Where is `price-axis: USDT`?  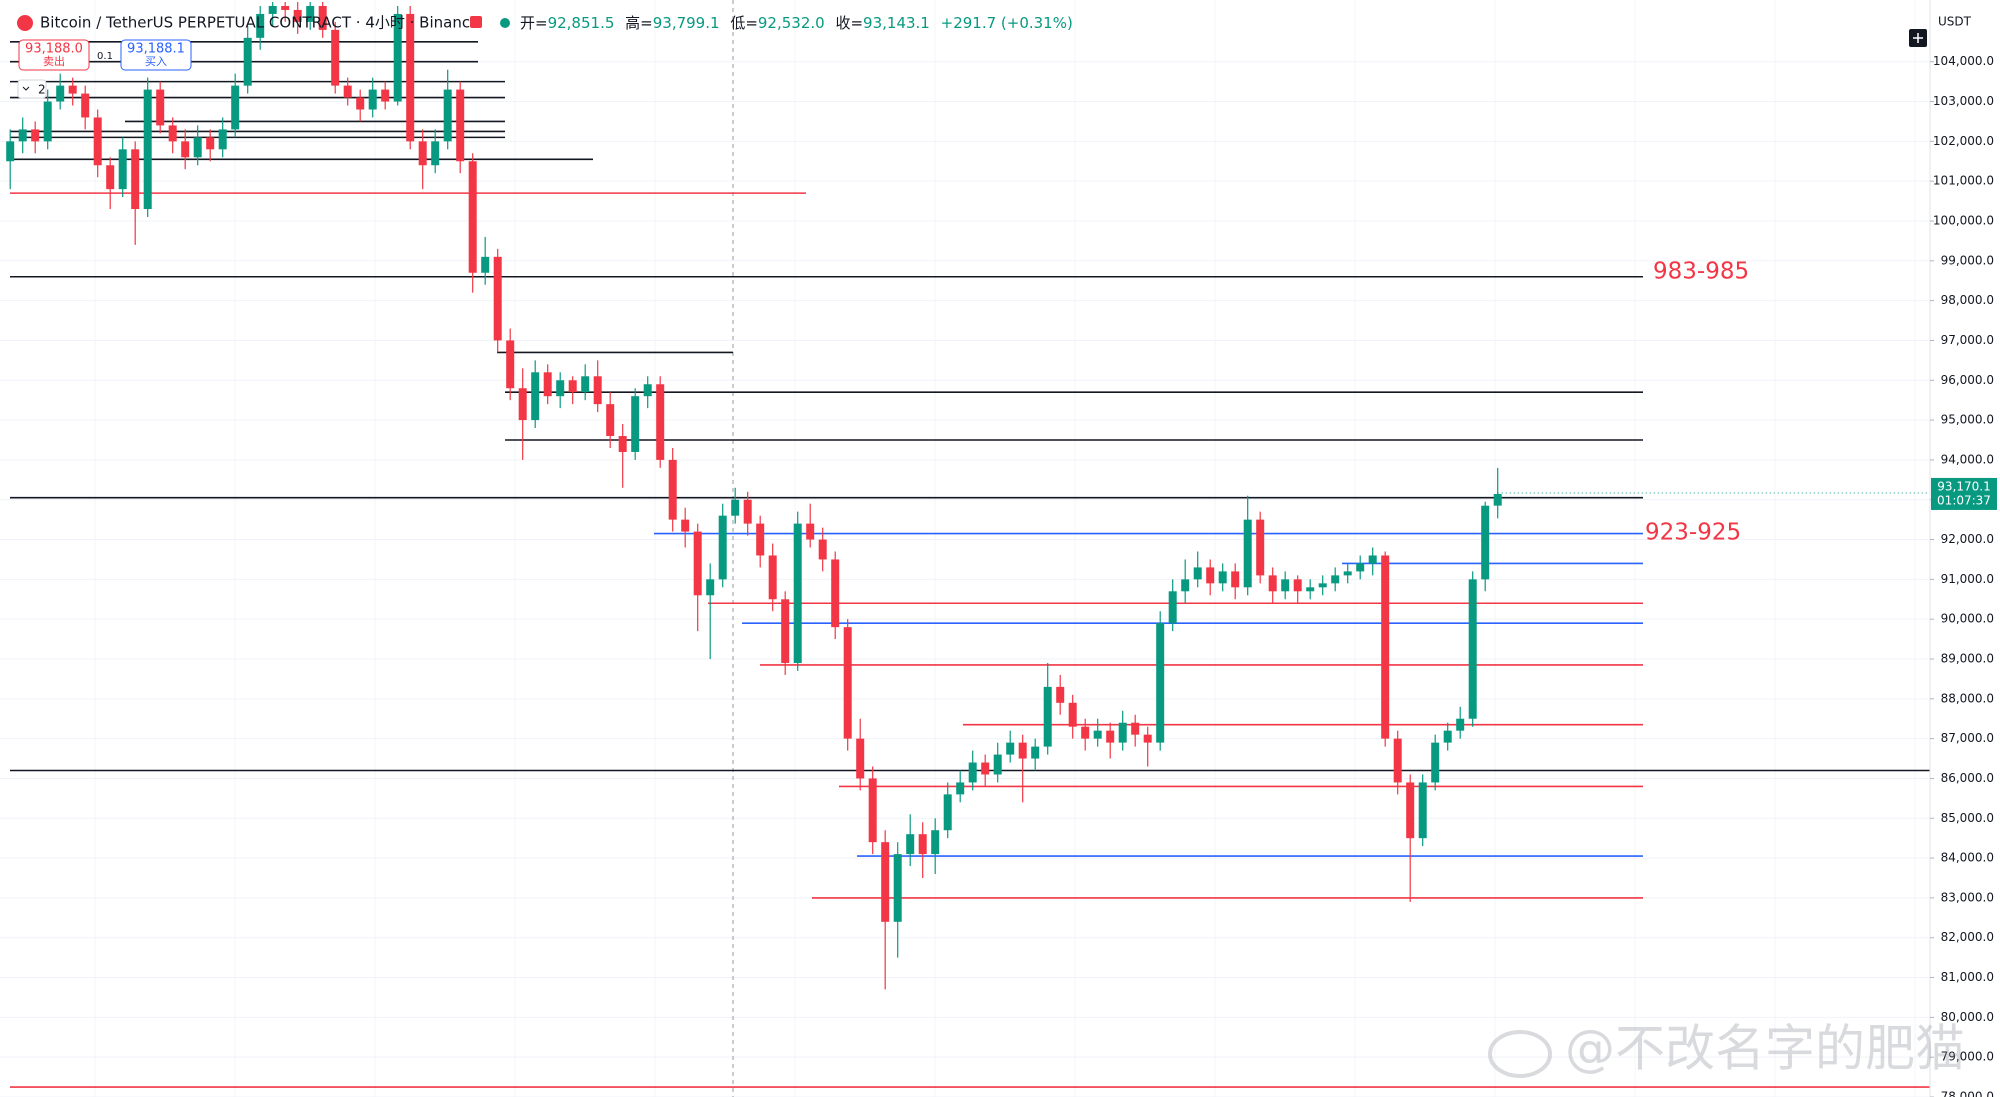 price-axis: USDT is located at coordinates (1954, 548).